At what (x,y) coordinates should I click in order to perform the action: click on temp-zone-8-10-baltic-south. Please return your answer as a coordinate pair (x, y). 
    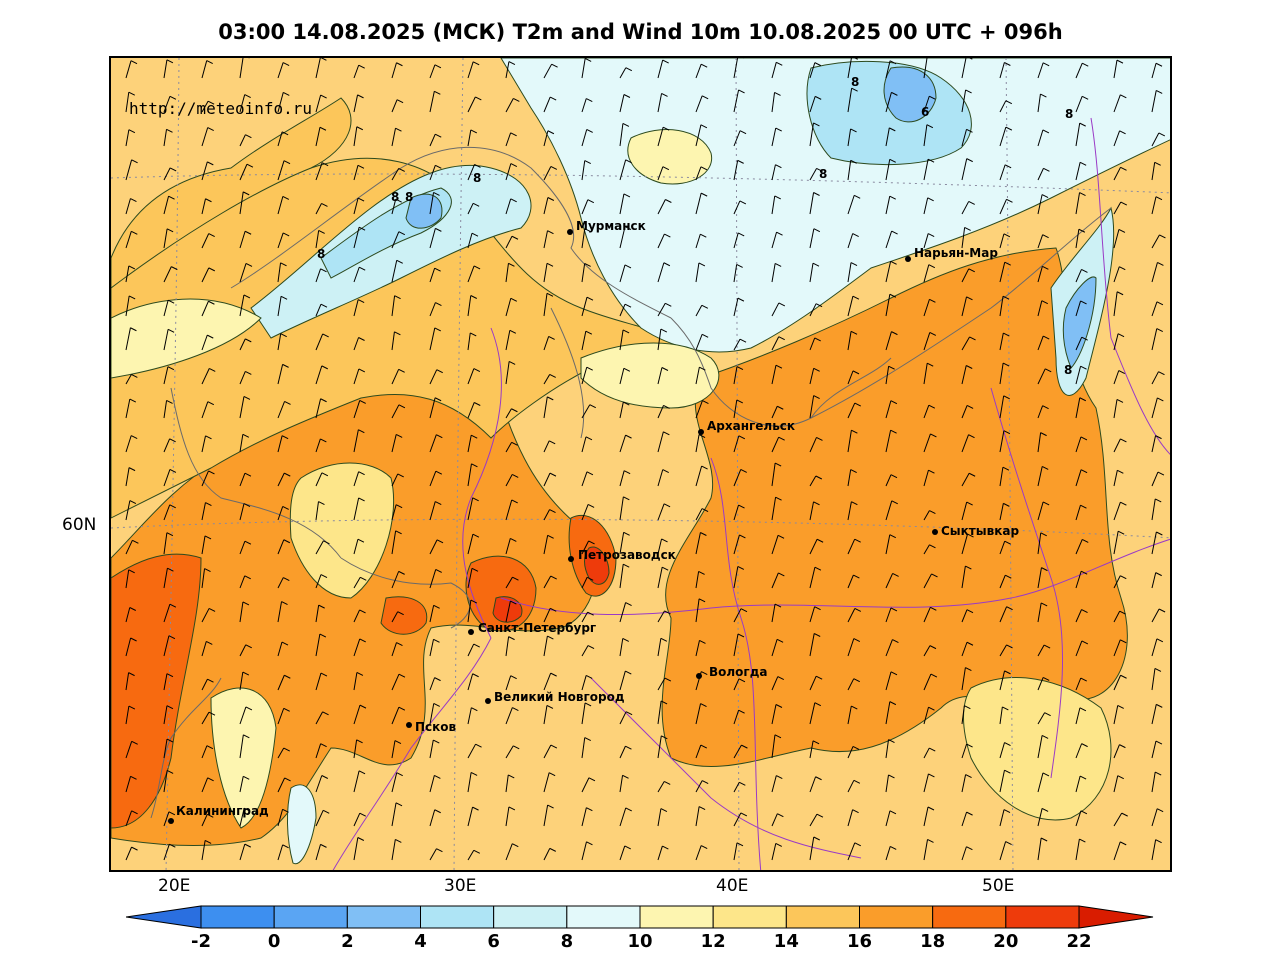
    Looking at the image, I should click on (301, 824).